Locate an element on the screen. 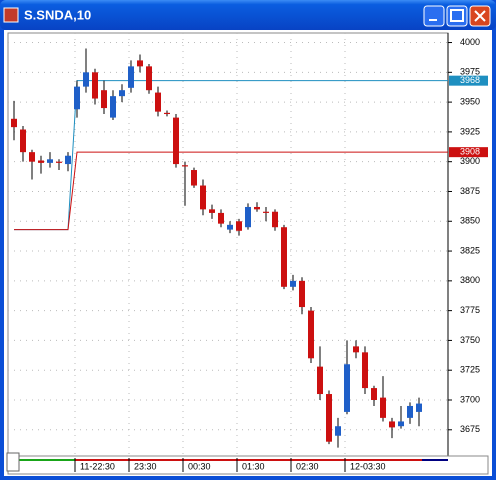  app-icon is located at coordinates (11, 15).